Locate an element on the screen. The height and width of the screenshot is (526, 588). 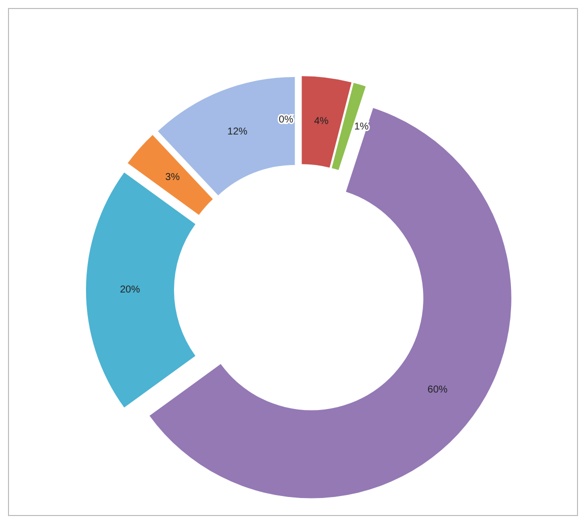
data-label: 12% is located at coordinates (237, 132).